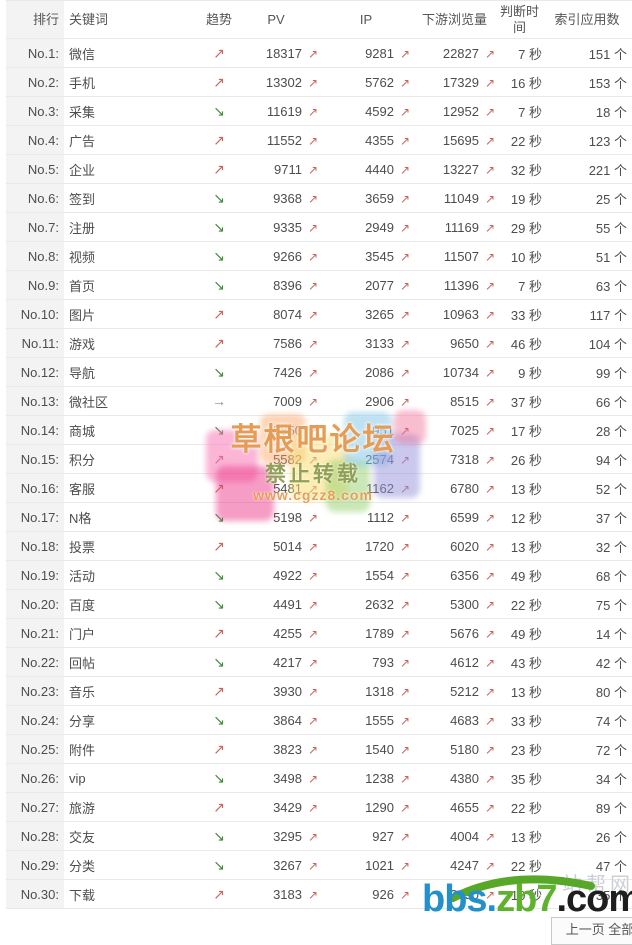 This screenshot has width=632, height=945. What do you see at coordinates (591, 931) in the screenshot?
I see `pagination-control: 上一页 全部` at bounding box center [591, 931].